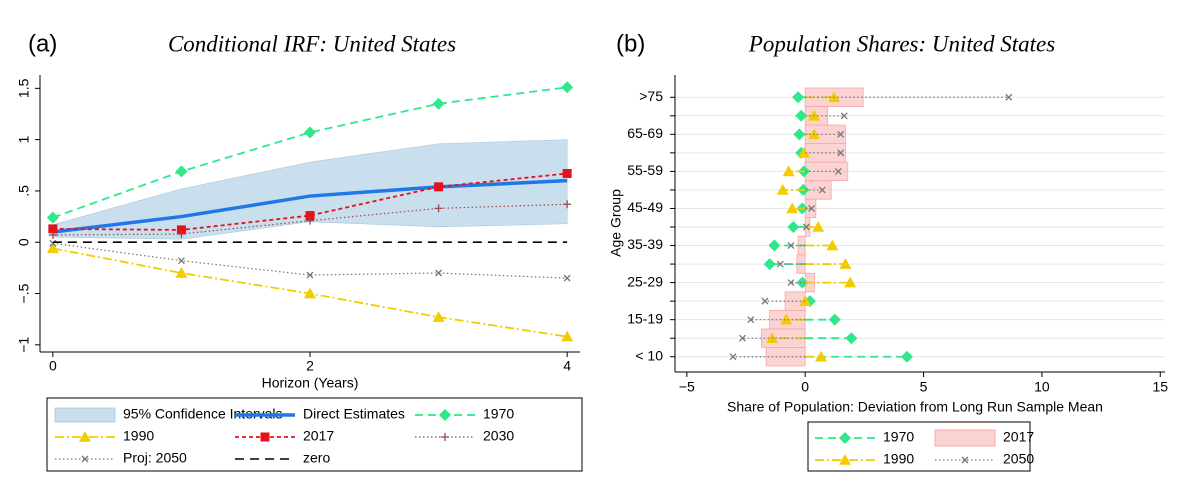 The height and width of the screenshot is (482, 1188). What do you see at coordinates (645, 318) in the screenshot?
I see `y-tick-label: 15-19` at bounding box center [645, 318].